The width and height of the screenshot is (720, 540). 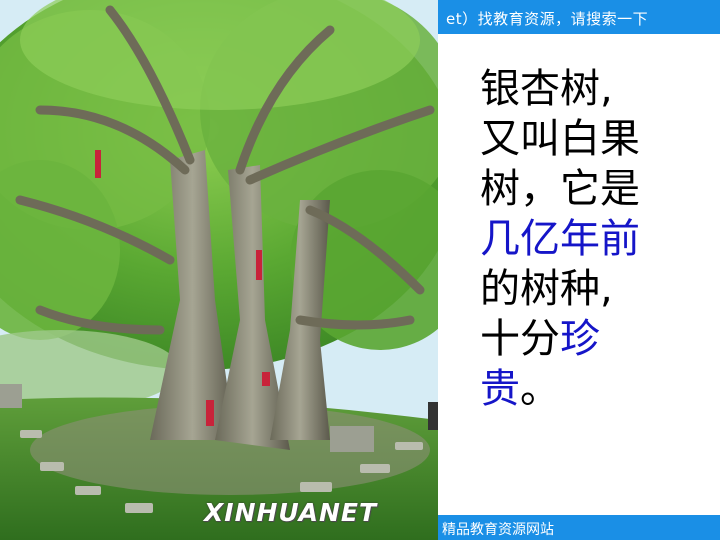 I want to click on text-line-3: 树，它是, so click(x=560, y=189).